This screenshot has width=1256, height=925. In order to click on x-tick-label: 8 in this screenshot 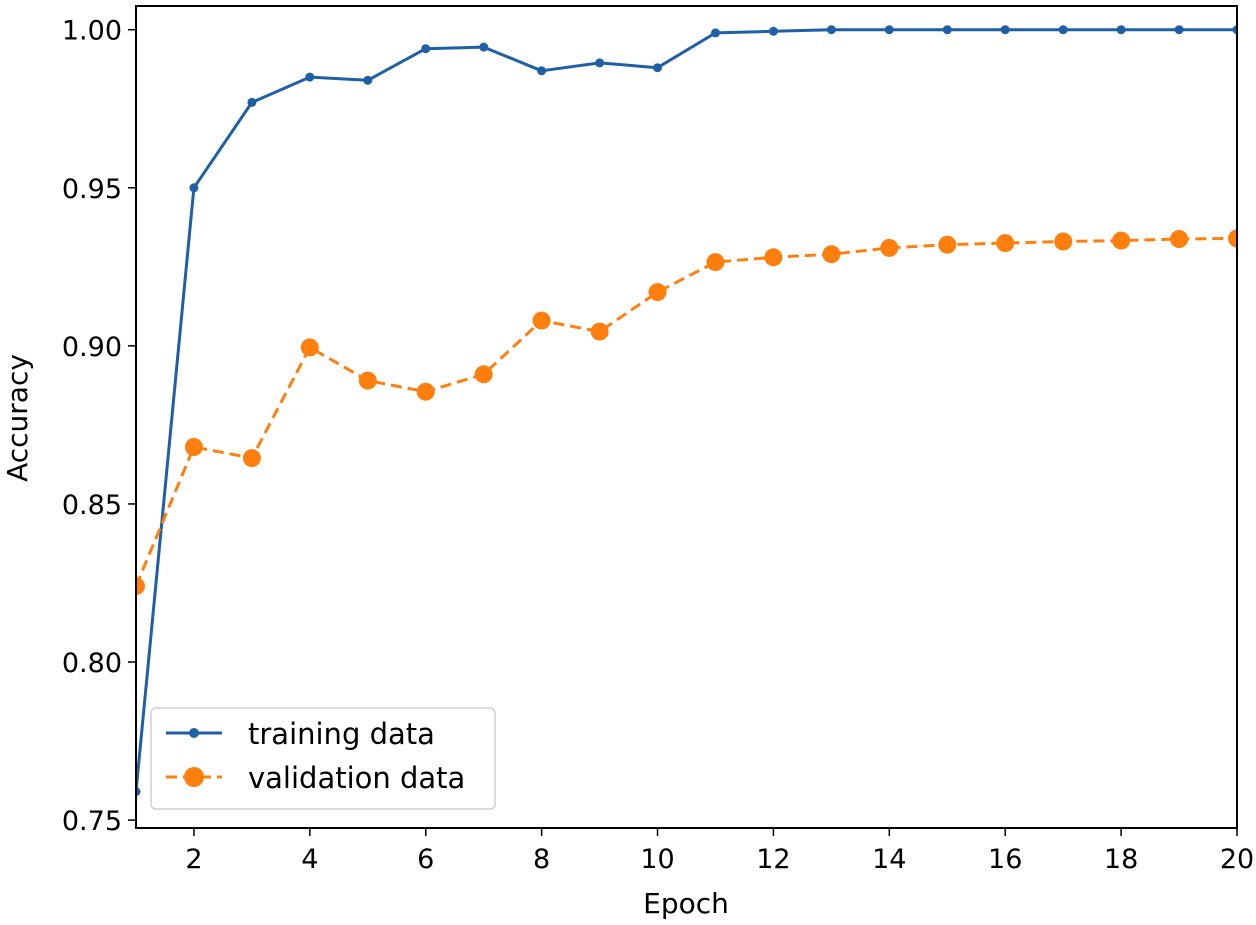, I will do `click(541, 859)`.